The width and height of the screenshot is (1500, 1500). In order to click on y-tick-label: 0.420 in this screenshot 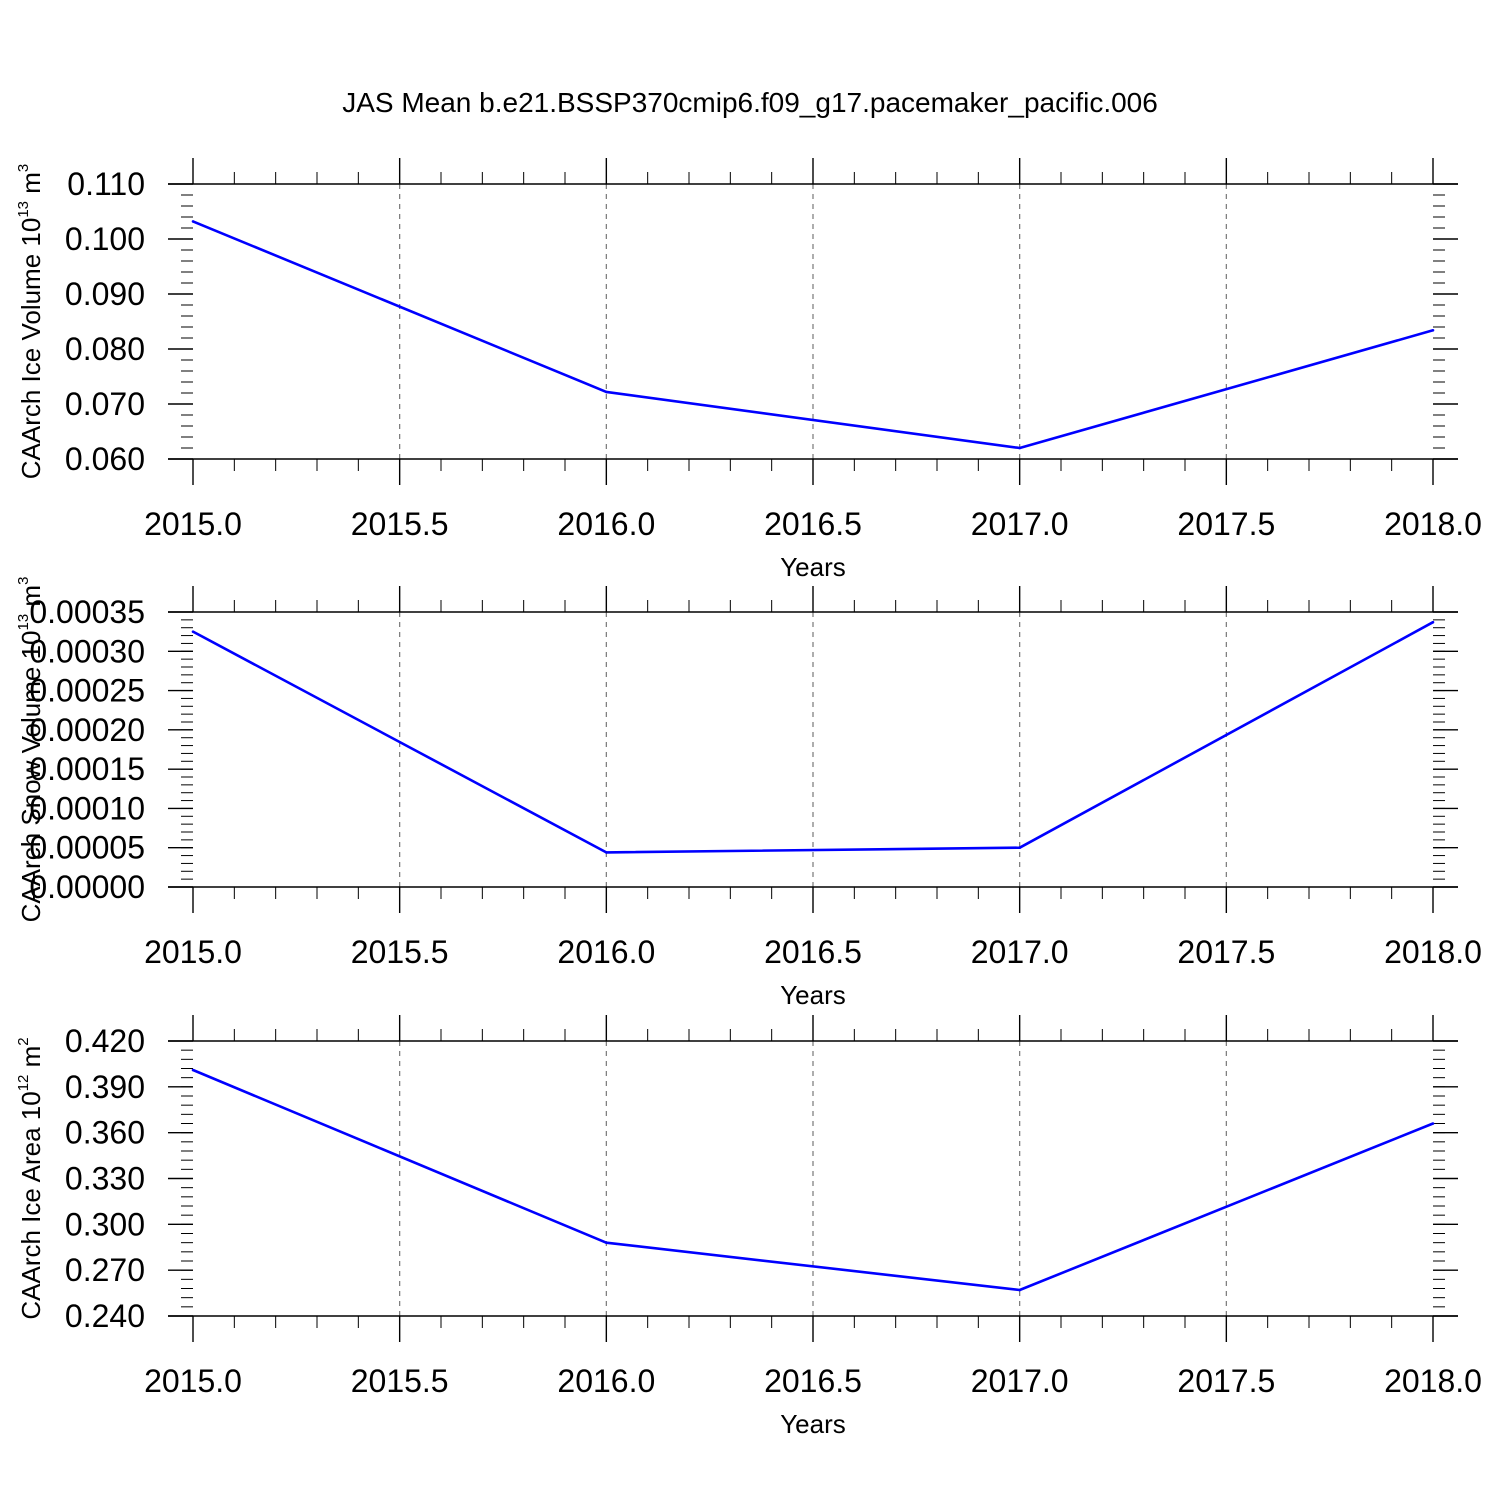, I will do `click(105, 1041)`.